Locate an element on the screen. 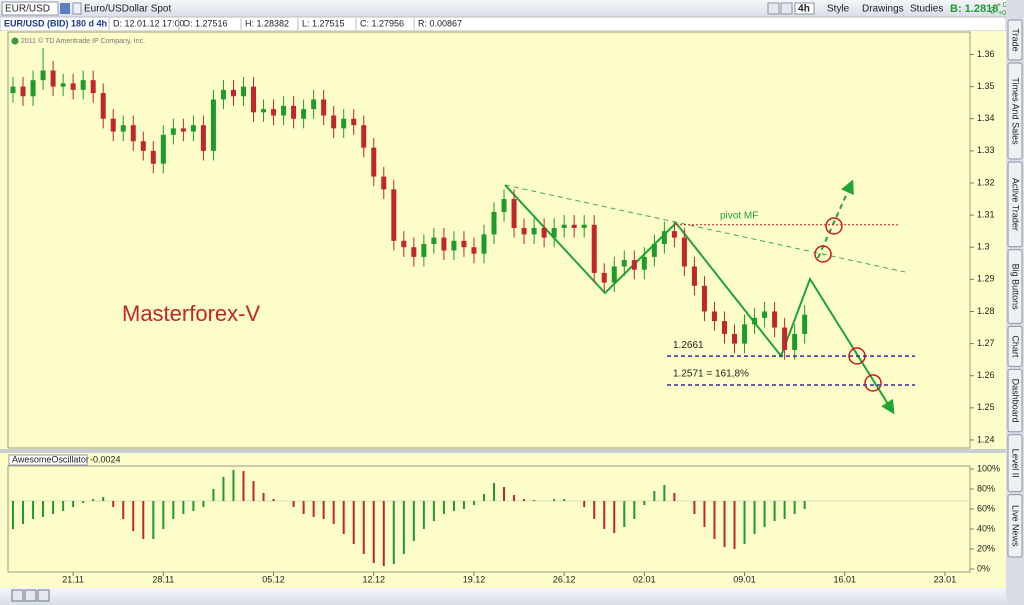 This screenshot has width=1024, height=605. symbol: EUR/USD is located at coordinates (27, 9).